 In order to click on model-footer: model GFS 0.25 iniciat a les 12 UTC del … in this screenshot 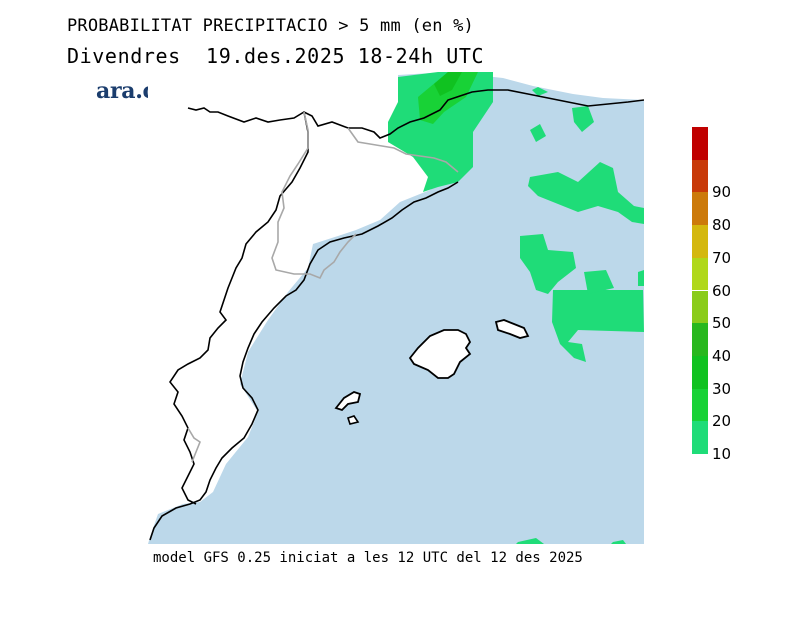, I will do `click(368, 558)`.